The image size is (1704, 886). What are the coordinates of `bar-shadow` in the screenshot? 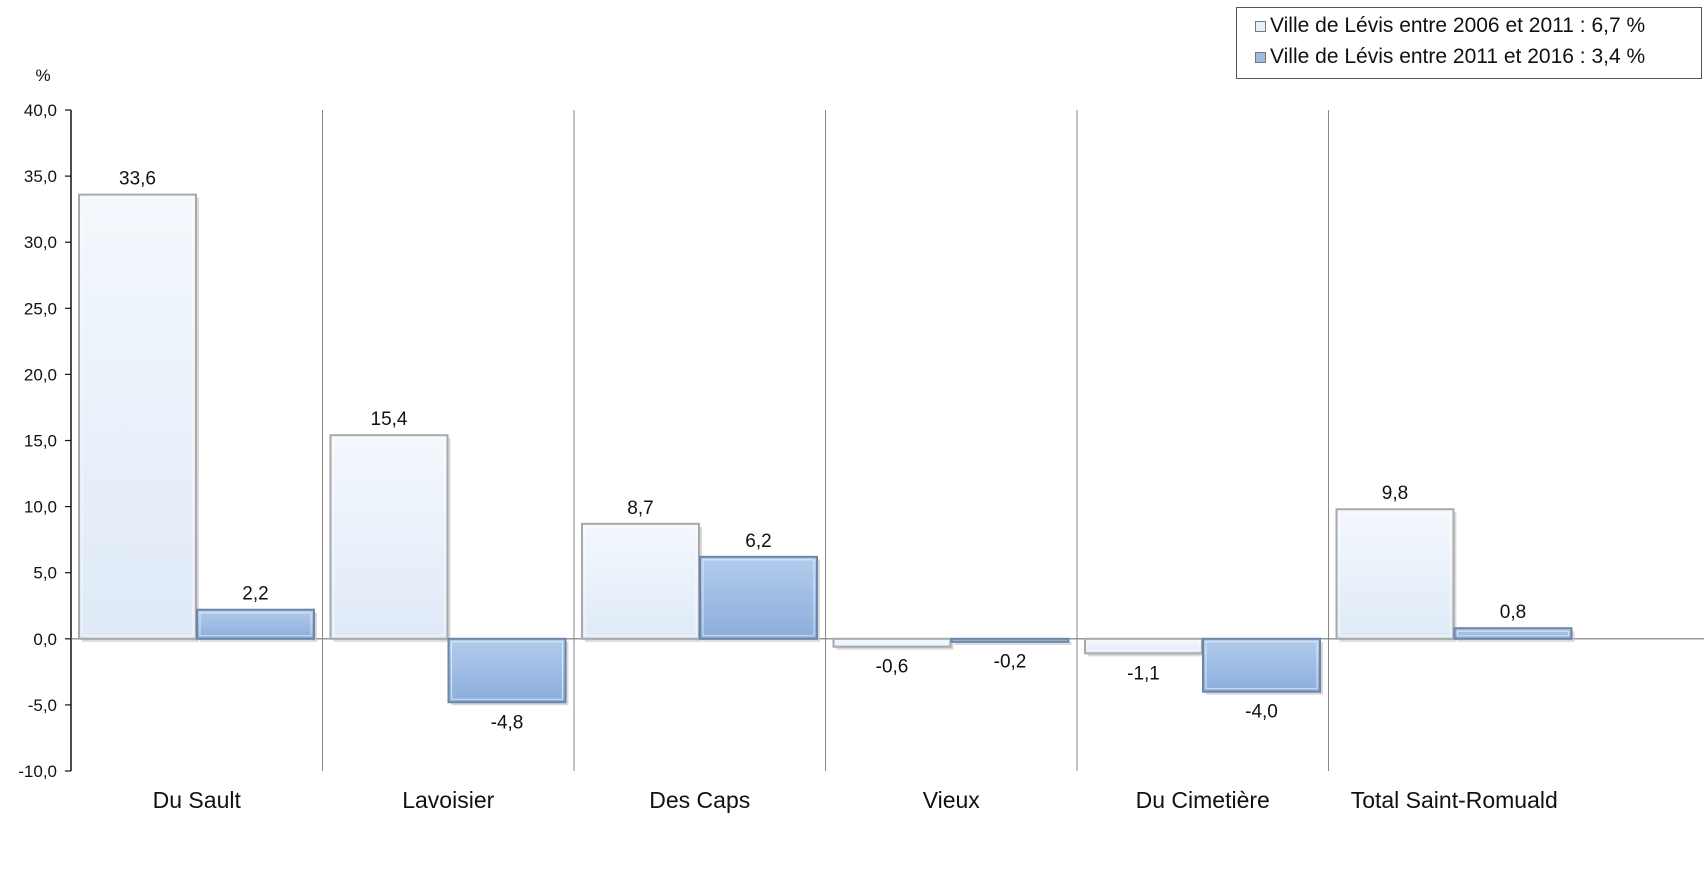 It's located at (1013, 643).